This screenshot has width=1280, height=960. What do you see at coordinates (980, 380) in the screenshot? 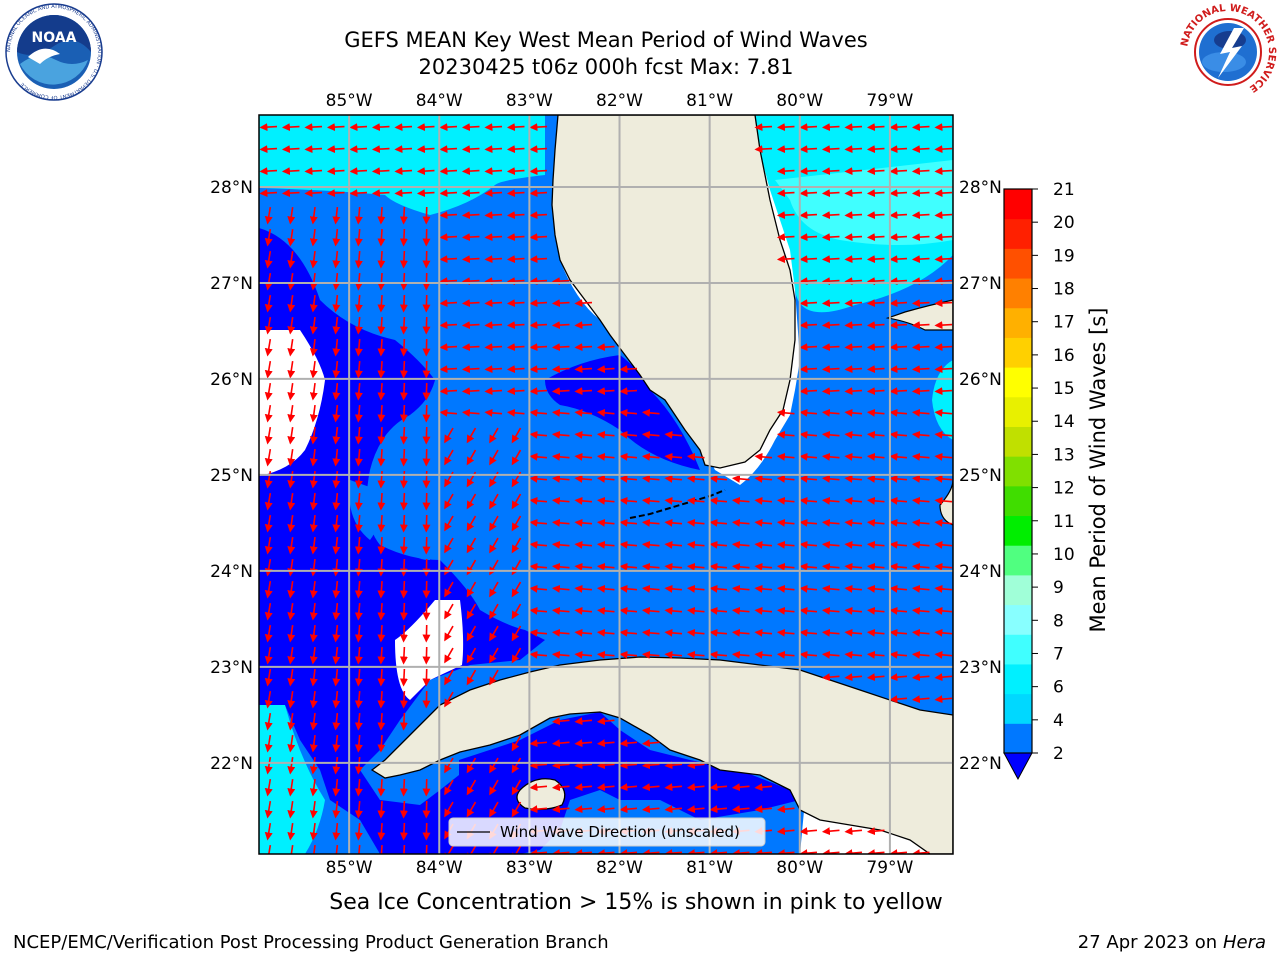
I see `lat-label-right: 26°N` at bounding box center [980, 380].